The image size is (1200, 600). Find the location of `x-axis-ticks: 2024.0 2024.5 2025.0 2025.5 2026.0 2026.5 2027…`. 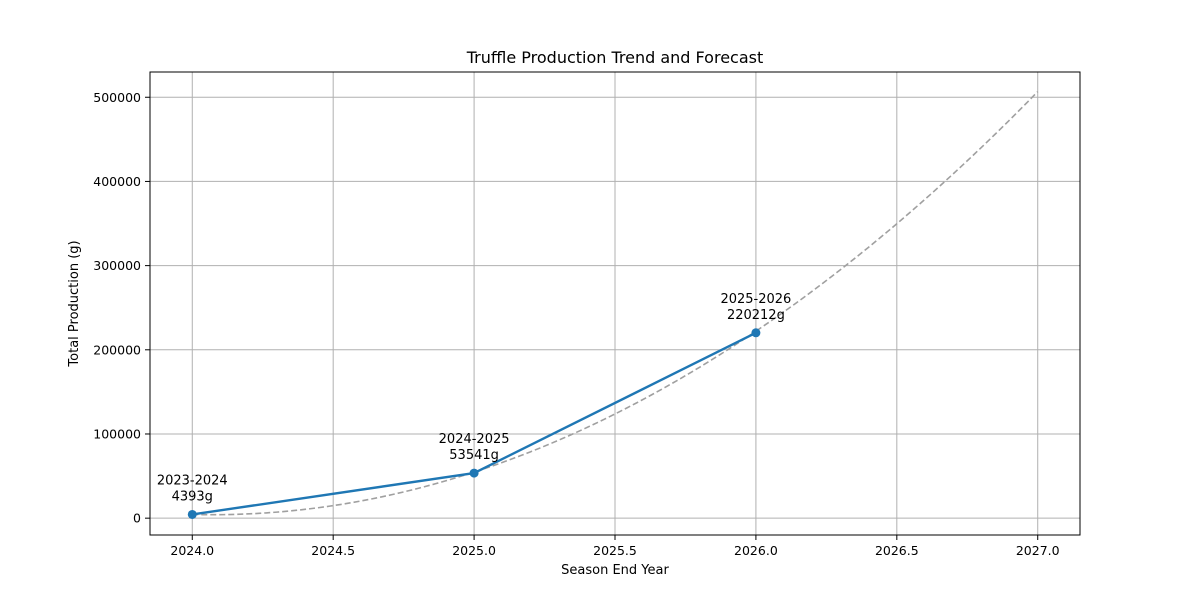

x-axis-ticks: 2024.0 2024.5 2025.0 2025.5 2026.0 2026.5 2027… is located at coordinates (615, 546).